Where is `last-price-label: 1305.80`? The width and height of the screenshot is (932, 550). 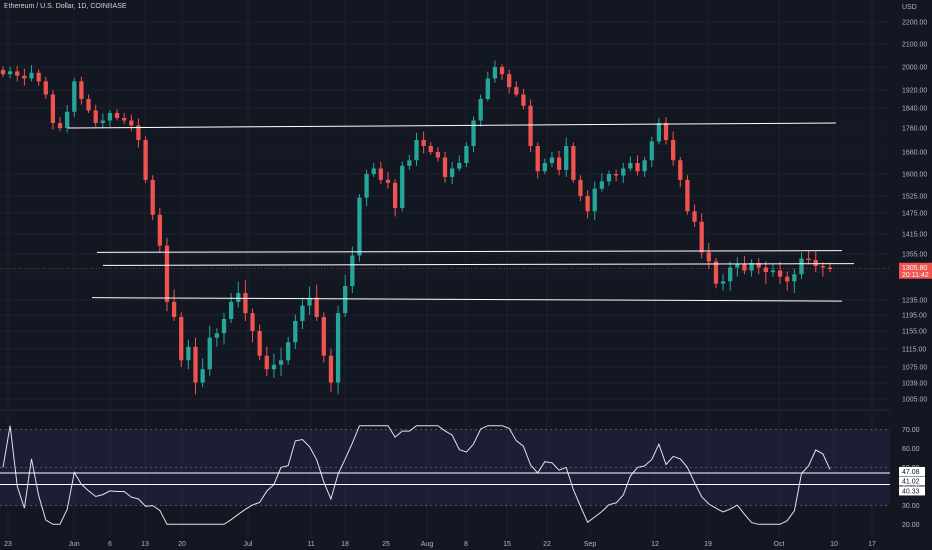
last-price-label: 1305.80 is located at coordinates (914, 268).